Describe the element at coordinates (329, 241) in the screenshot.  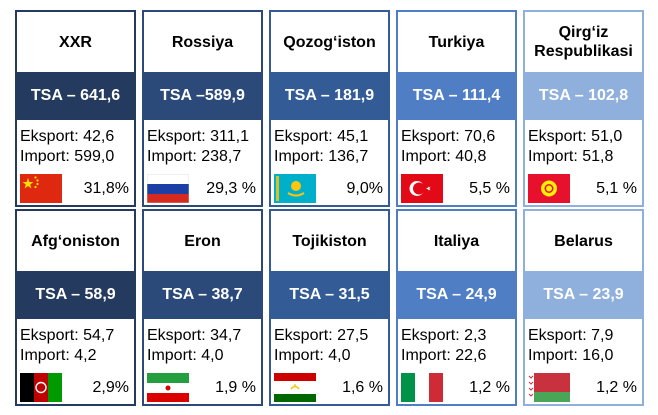
I see `country-name: Tojikiston` at that location.